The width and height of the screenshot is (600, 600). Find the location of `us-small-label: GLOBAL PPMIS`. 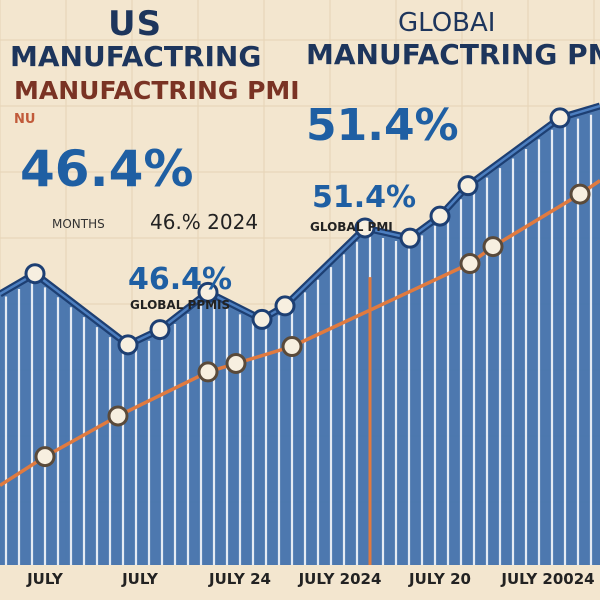

us-small-label: GLOBAL PPMIS is located at coordinates (180, 305).